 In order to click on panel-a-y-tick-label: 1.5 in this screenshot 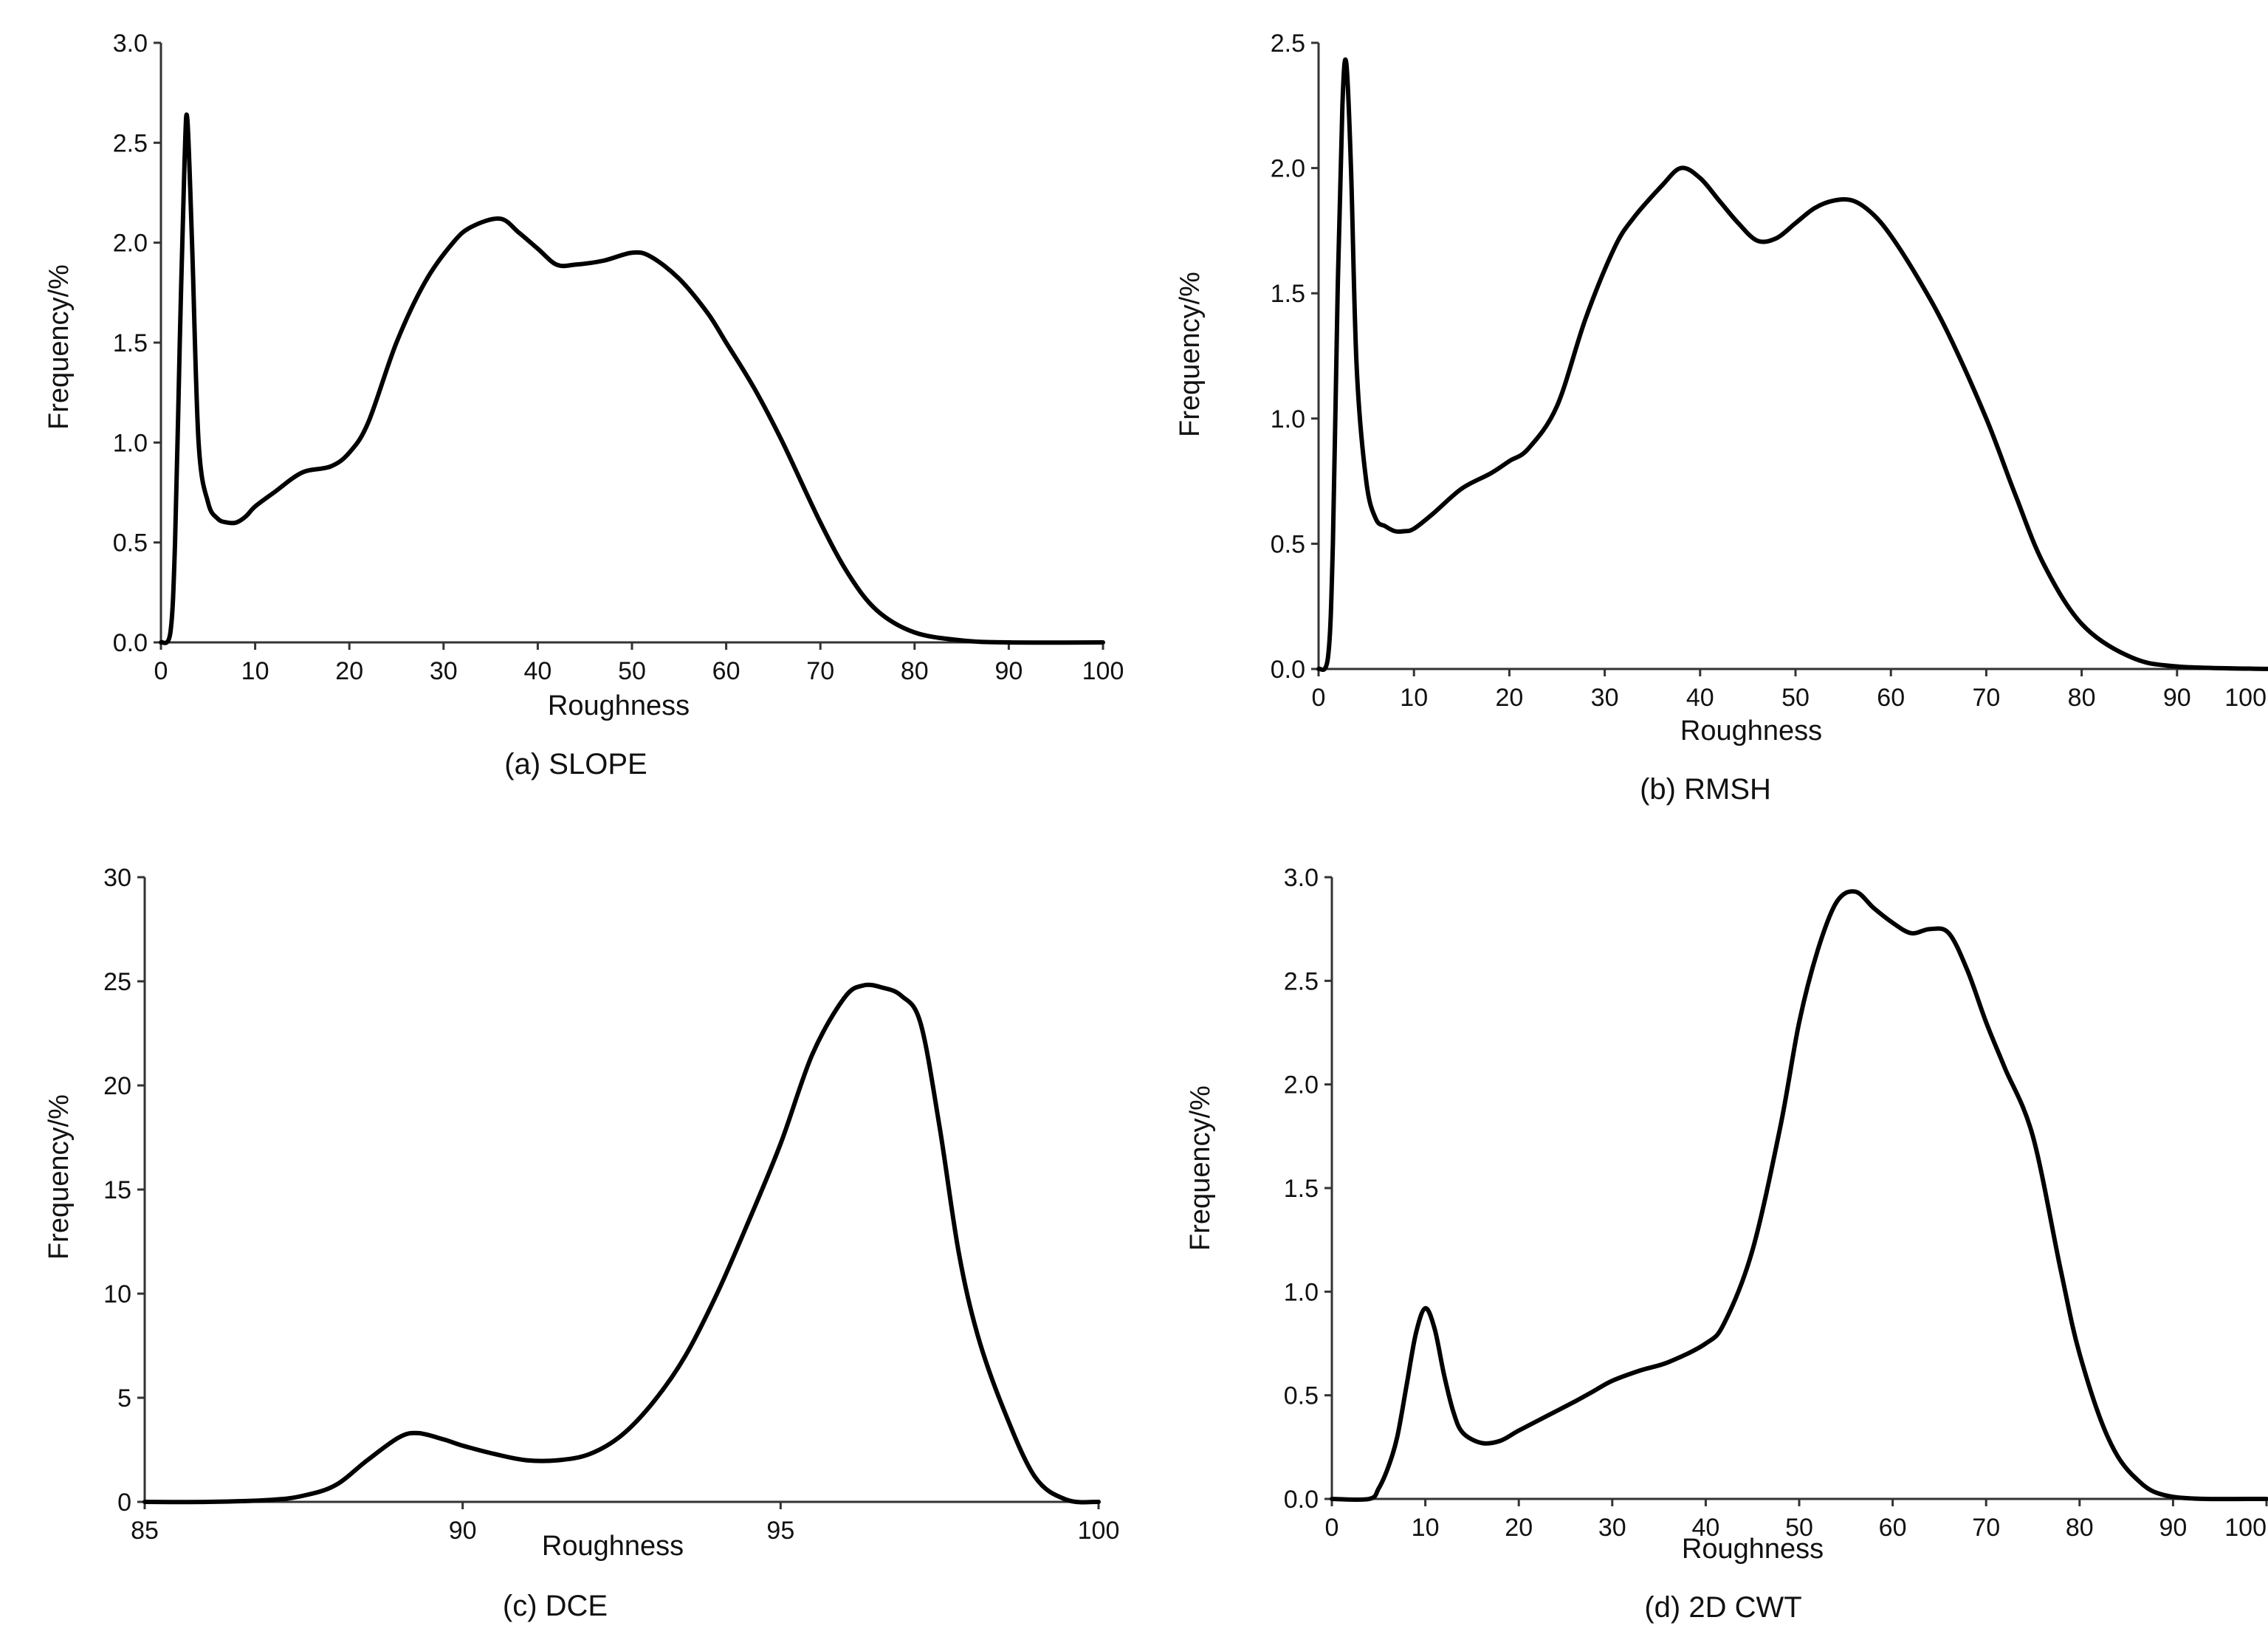, I will do `click(130, 343)`.